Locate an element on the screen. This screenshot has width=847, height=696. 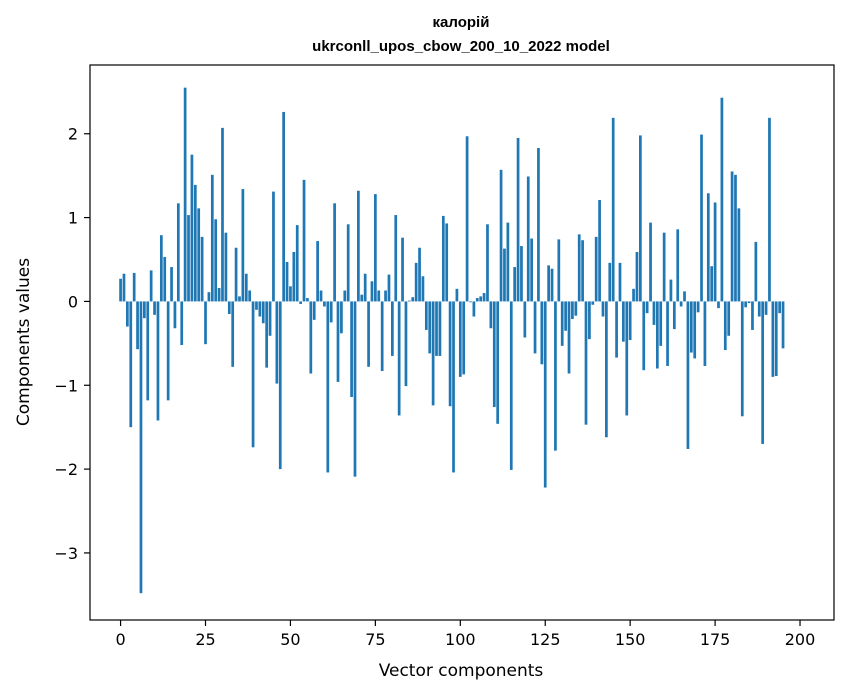
x-tick-label: 0 is located at coordinates (120, 639).